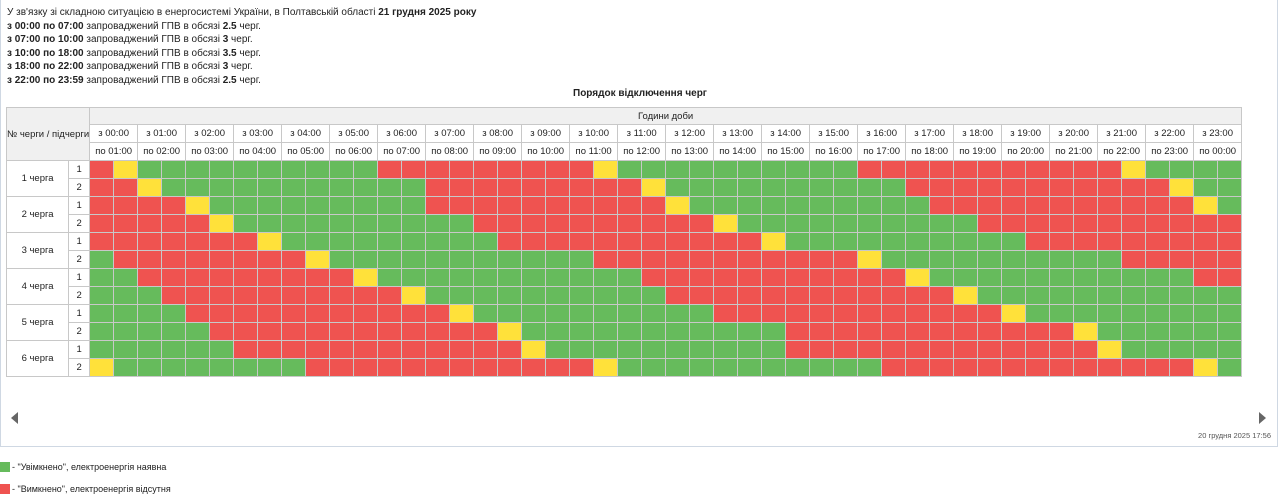 This screenshot has height=497, width=1280. What do you see at coordinates (79, 205) in the screenshot?
I see `subqueue-number: 1` at bounding box center [79, 205].